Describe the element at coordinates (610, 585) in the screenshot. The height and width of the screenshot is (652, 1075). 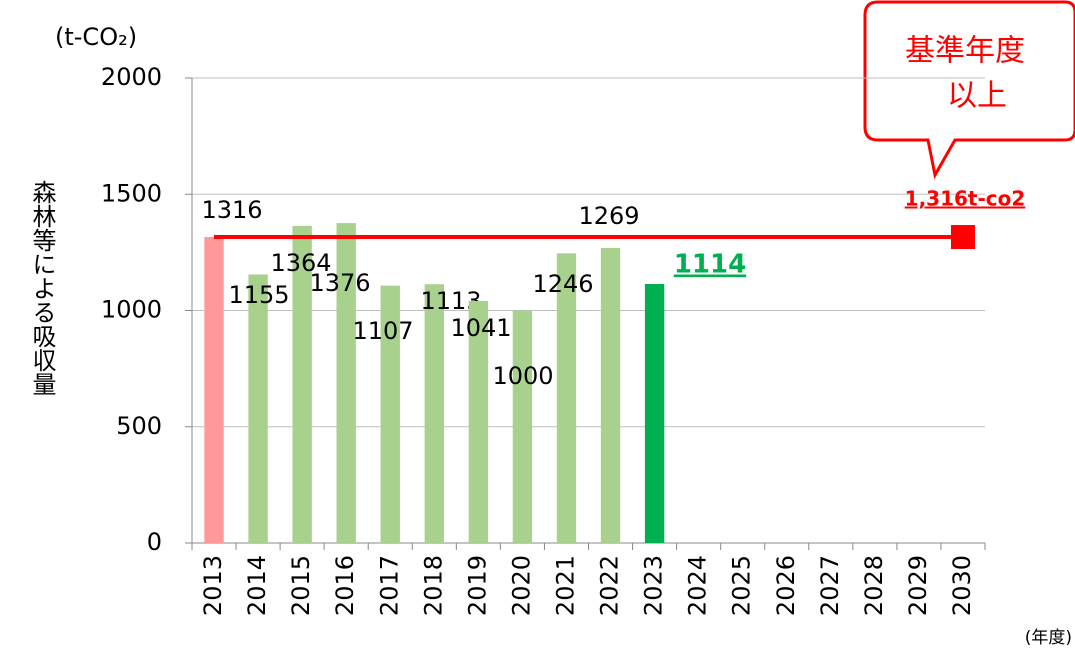
I see `x-tick-label: 2022` at that location.